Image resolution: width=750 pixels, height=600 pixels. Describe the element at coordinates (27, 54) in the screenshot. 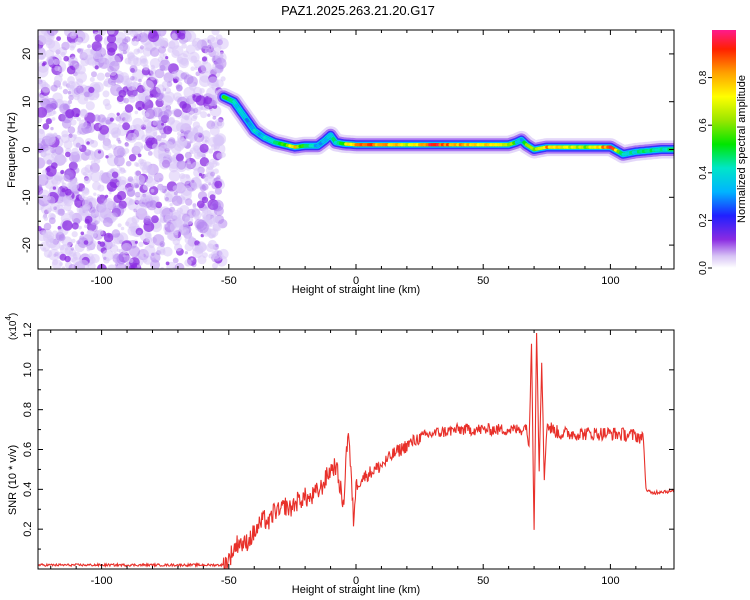

I see `y-tick-label: 20` at that location.